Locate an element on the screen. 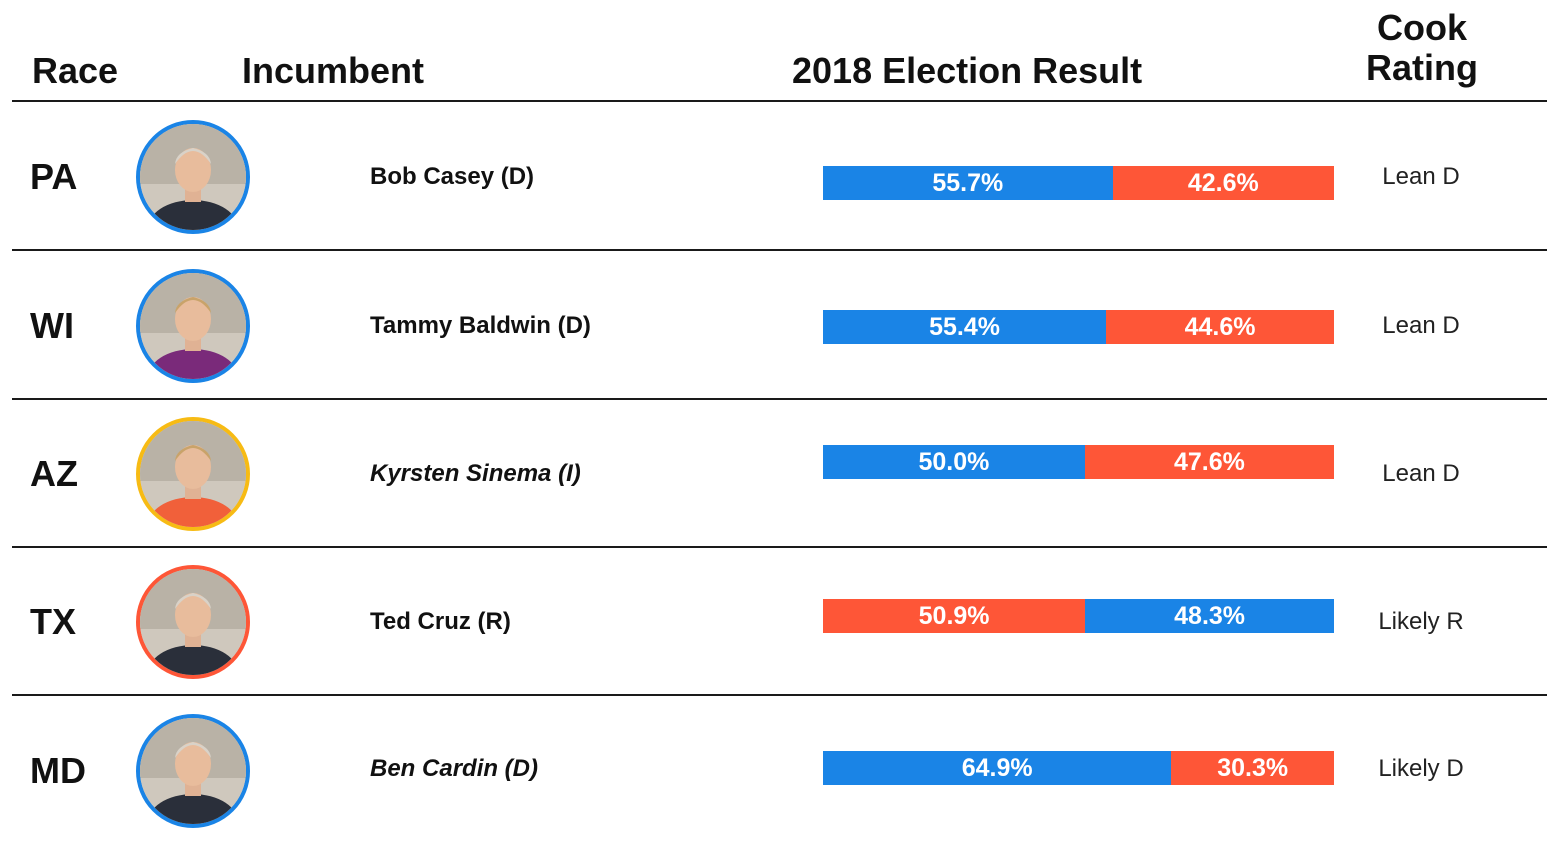 The width and height of the screenshot is (1549, 845). header-election-result: 2018 Election Result is located at coordinates (967, 70).